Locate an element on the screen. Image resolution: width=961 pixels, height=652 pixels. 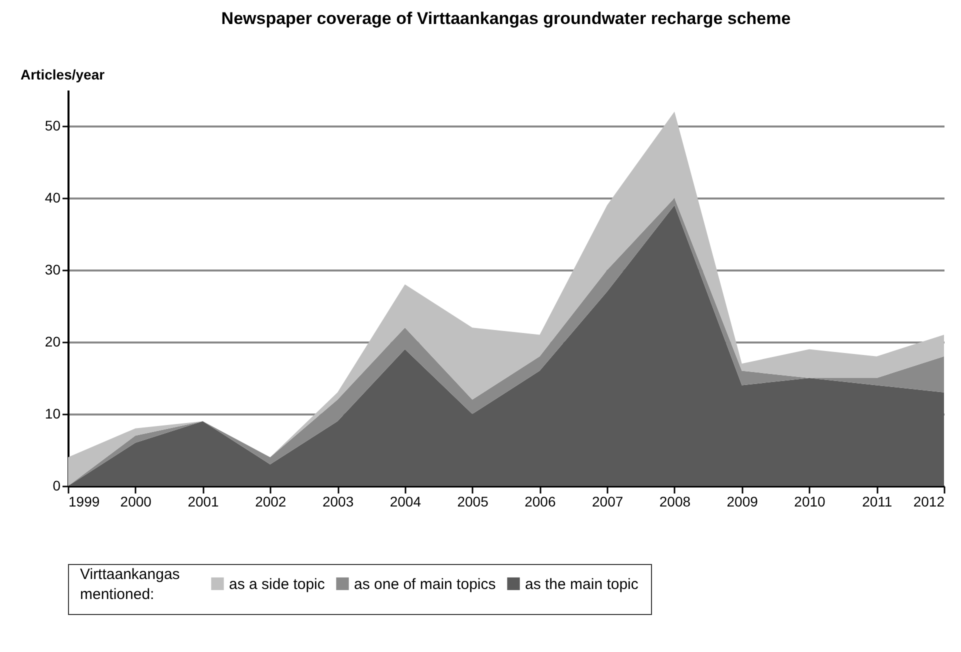
legend-label: as the main topic is located at coordinates (582, 584).